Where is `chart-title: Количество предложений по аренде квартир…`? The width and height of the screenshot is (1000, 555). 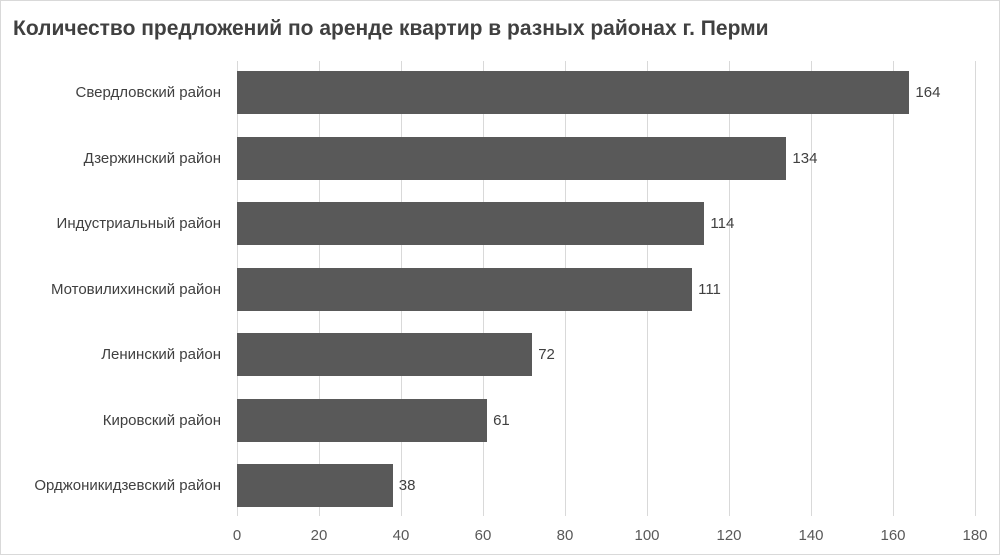
chart-title: Количество предложений по аренде квартир… is located at coordinates (391, 28).